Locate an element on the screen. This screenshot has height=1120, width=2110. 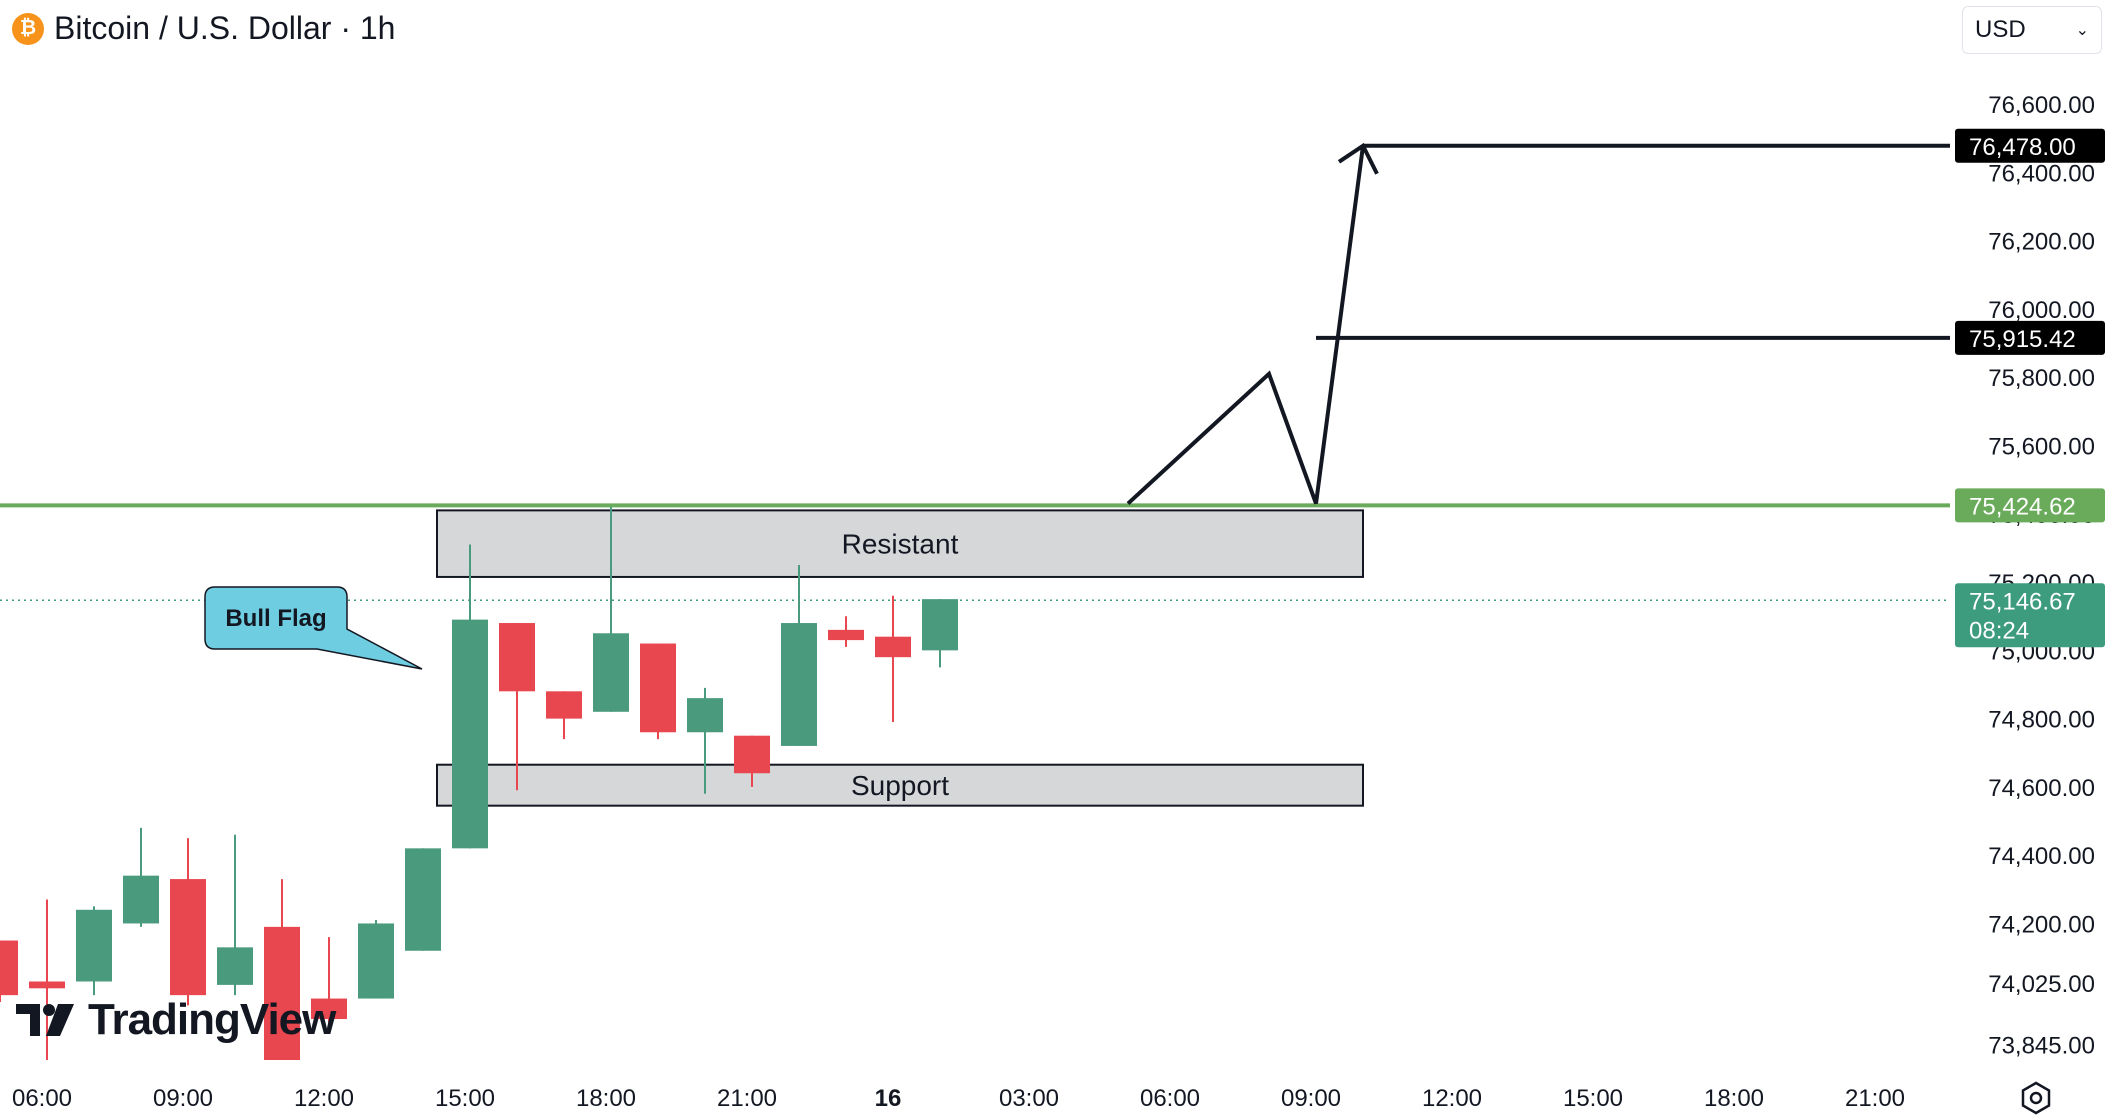
x-tick-label: 16 is located at coordinates (888, 1098).